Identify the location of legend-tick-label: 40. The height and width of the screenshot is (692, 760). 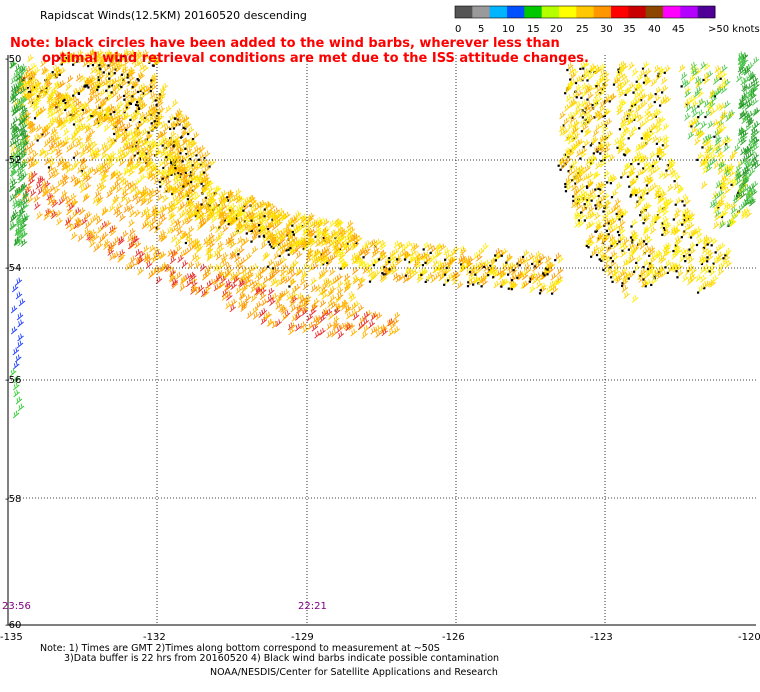
(654, 29).